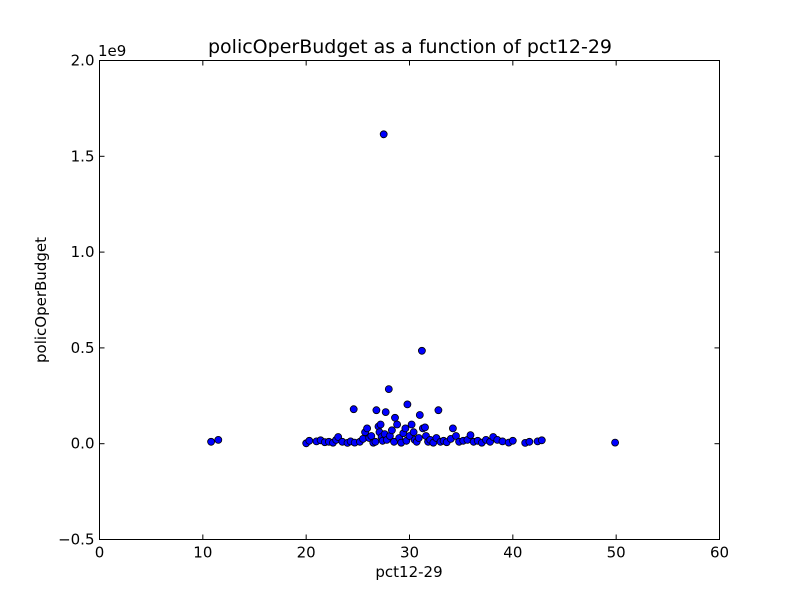 The width and height of the screenshot is (800, 604). I want to click on y-offset-label: 1e9, so click(112, 51).